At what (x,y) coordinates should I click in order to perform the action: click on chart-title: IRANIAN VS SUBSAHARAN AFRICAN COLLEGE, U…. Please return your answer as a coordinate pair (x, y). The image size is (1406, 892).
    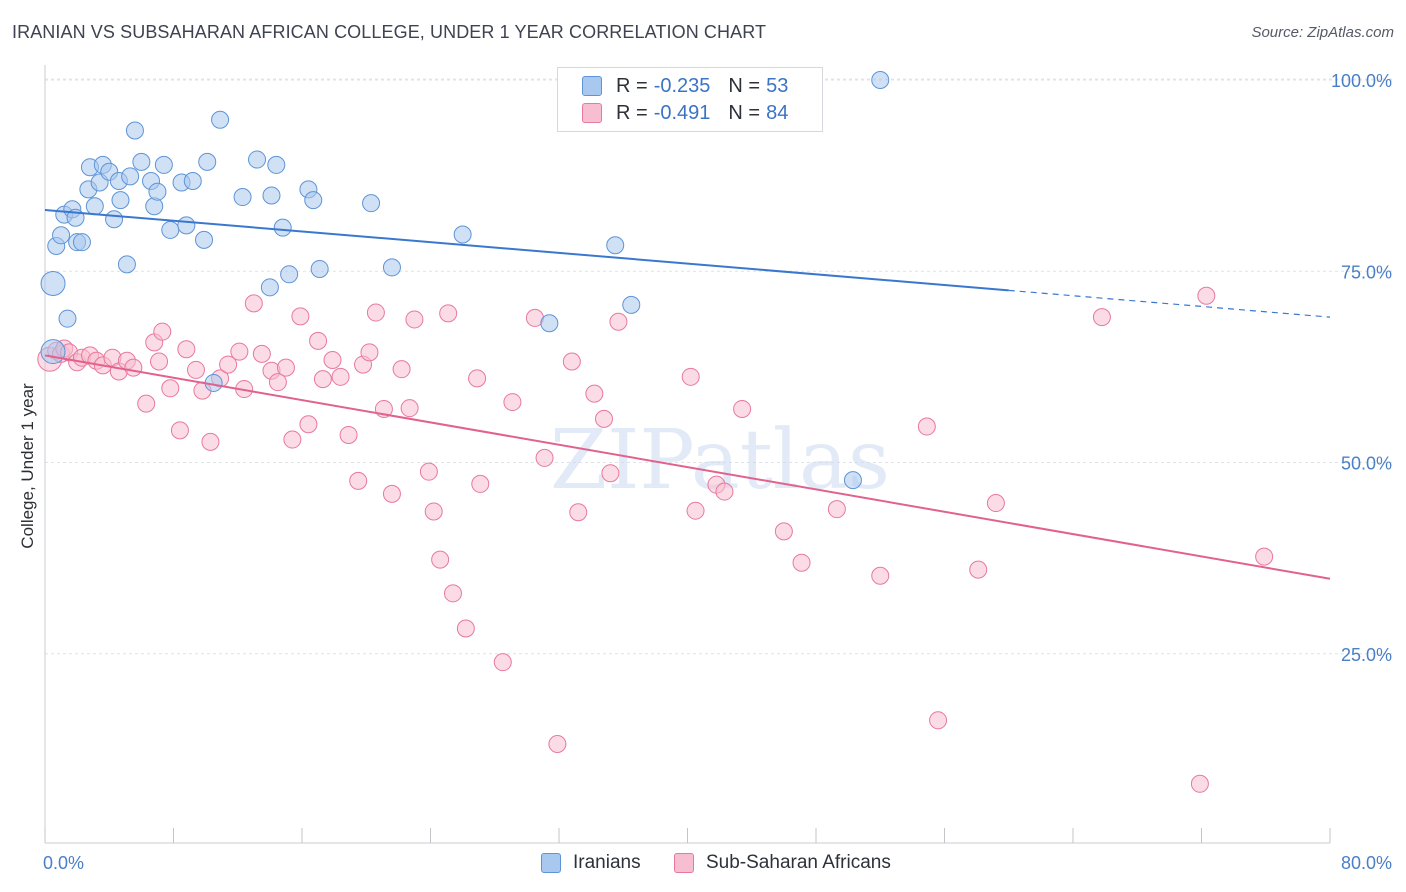
    Looking at the image, I should click on (389, 32).